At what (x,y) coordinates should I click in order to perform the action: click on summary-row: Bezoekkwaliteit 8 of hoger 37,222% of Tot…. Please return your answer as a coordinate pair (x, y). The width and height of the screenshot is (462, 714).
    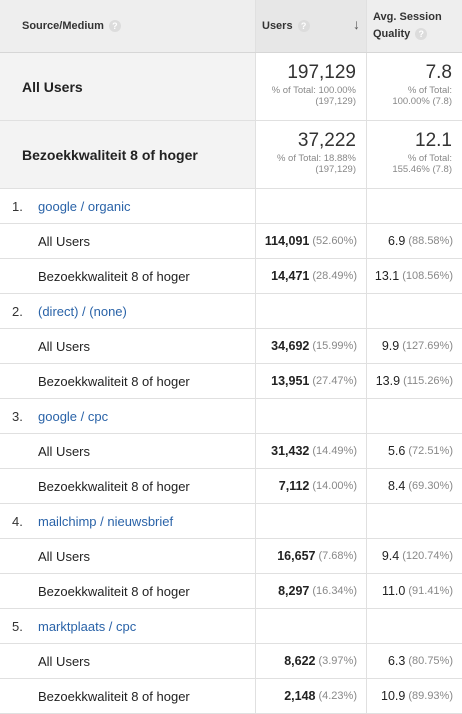
    Looking at the image, I should click on (231, 155).